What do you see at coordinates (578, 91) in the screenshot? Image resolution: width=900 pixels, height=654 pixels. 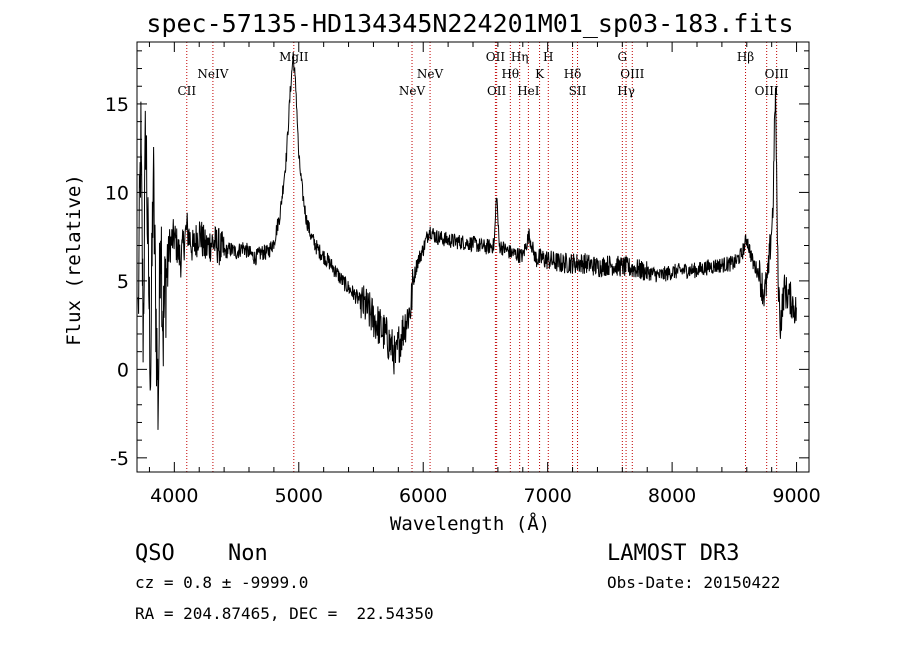 I see `emission-line-label: SII` at bounding box center [578, 91].